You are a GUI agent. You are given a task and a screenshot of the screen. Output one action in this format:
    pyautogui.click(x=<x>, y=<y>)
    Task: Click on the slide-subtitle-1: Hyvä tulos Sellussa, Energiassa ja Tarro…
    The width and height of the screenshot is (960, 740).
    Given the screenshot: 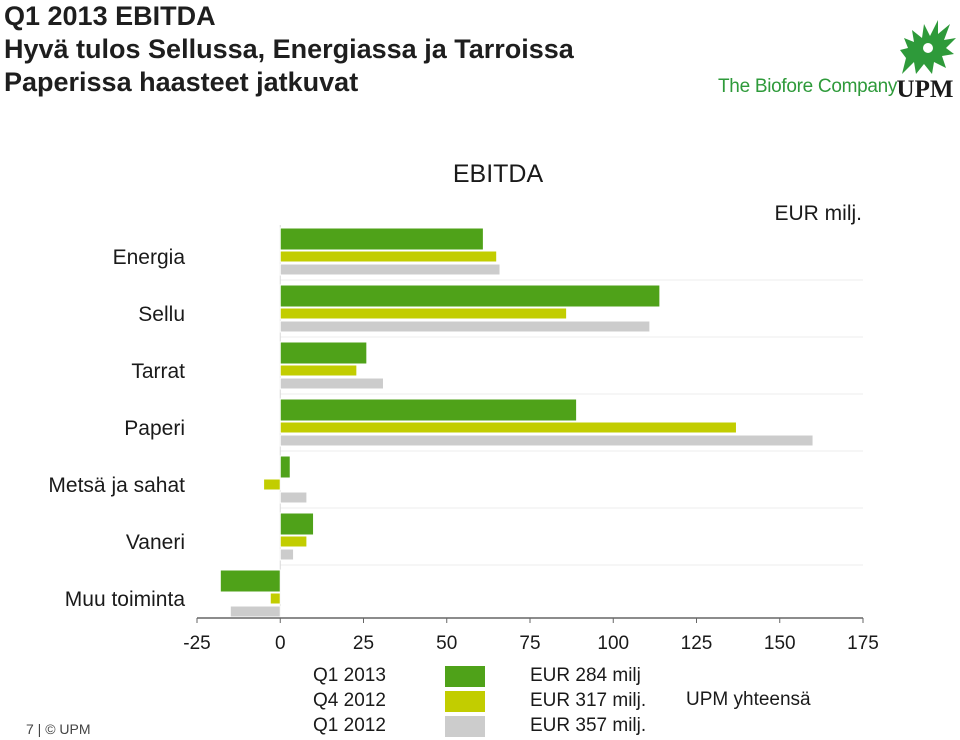 What is the action you would take?
    pyautogui.click(x=289, y=49)
    